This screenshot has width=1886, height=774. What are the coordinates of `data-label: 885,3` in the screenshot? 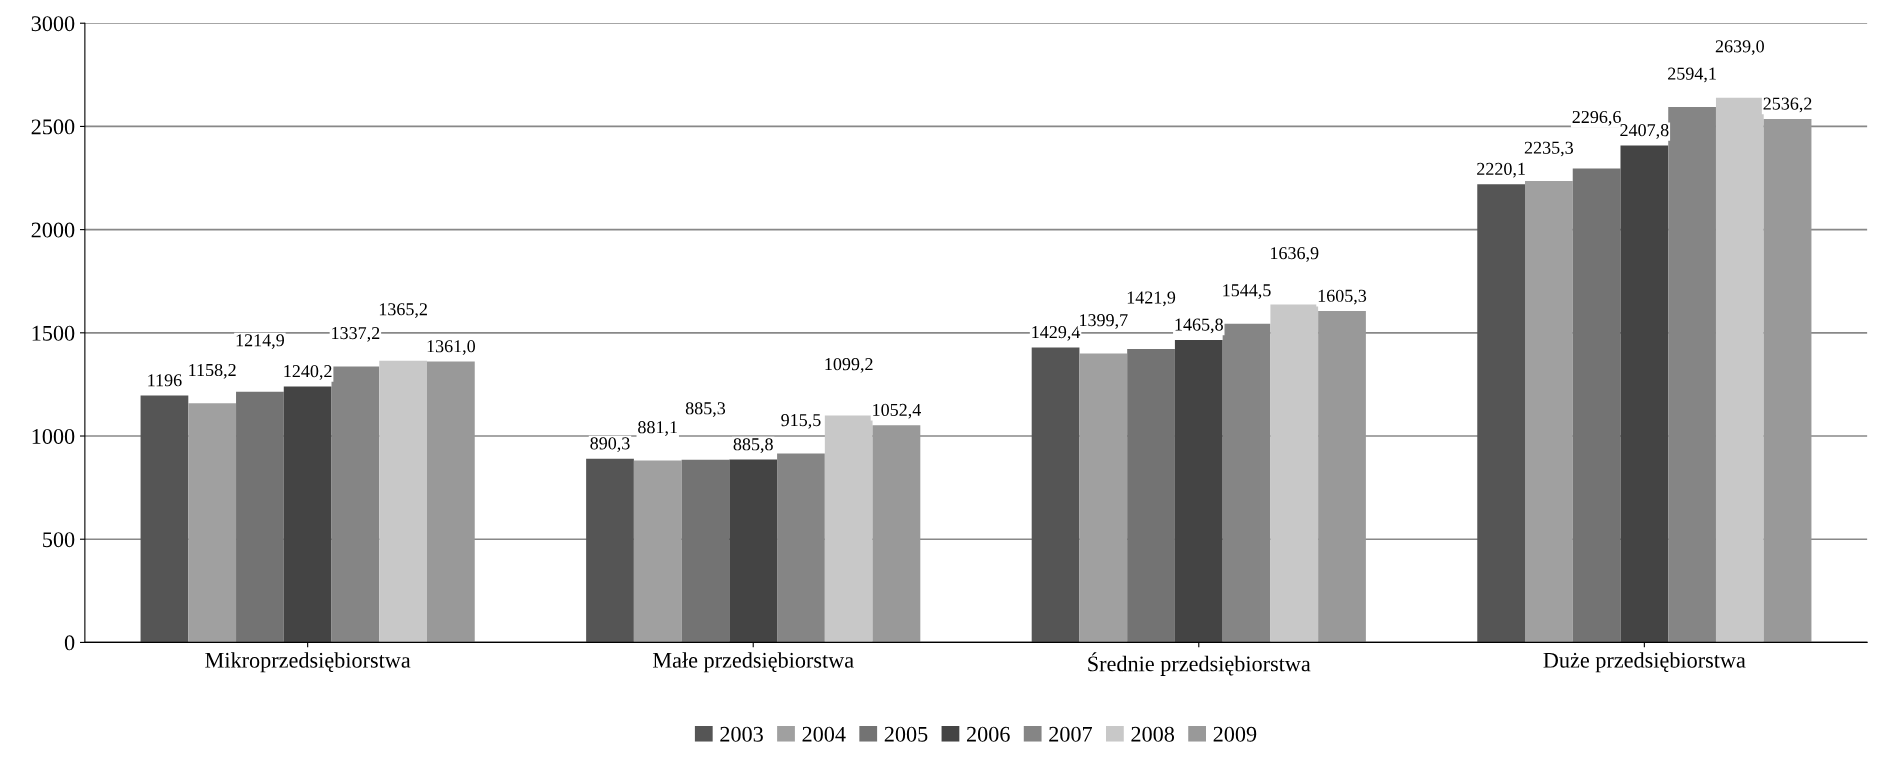 It's located at (705, 409).